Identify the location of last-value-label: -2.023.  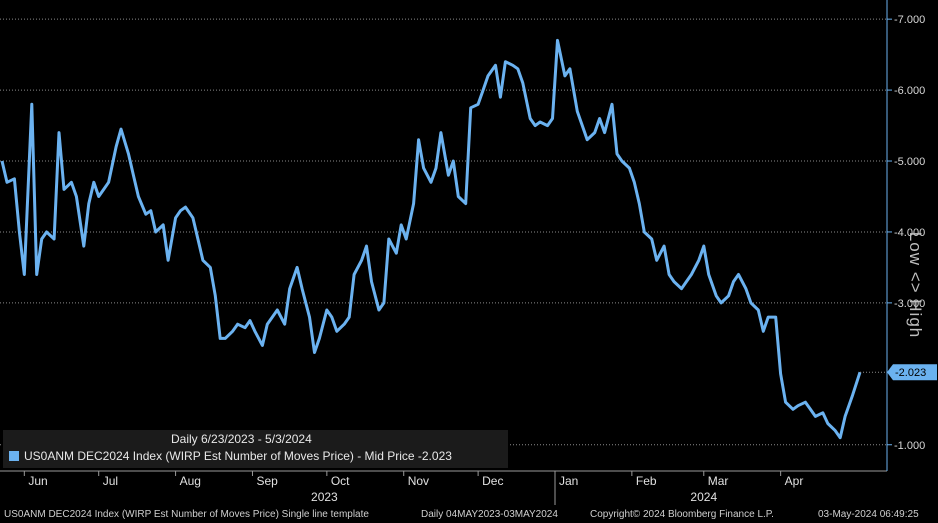
(910, 373).